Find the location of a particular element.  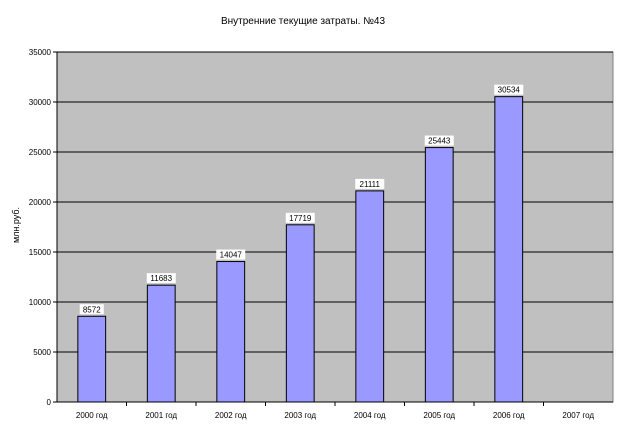

data-label: 11683 is located at coordinates (161, 278).